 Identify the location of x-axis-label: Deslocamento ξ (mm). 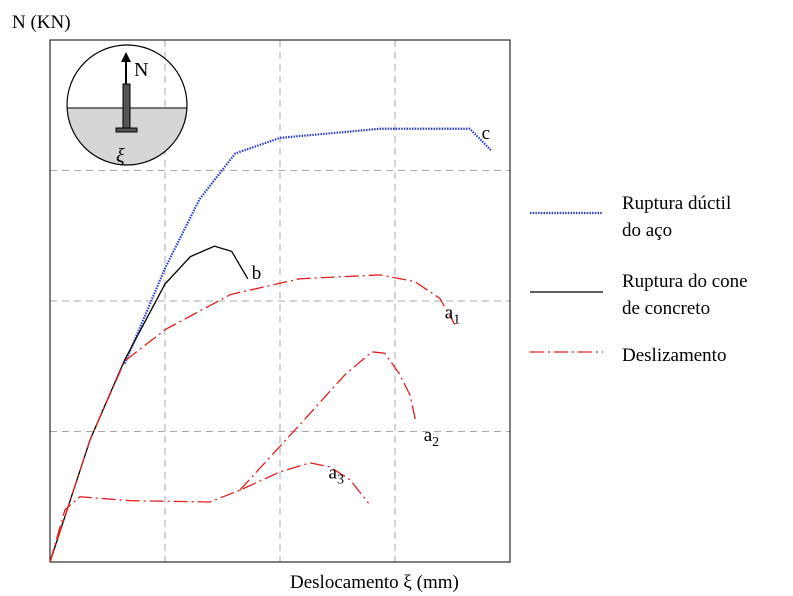
(374, 582).